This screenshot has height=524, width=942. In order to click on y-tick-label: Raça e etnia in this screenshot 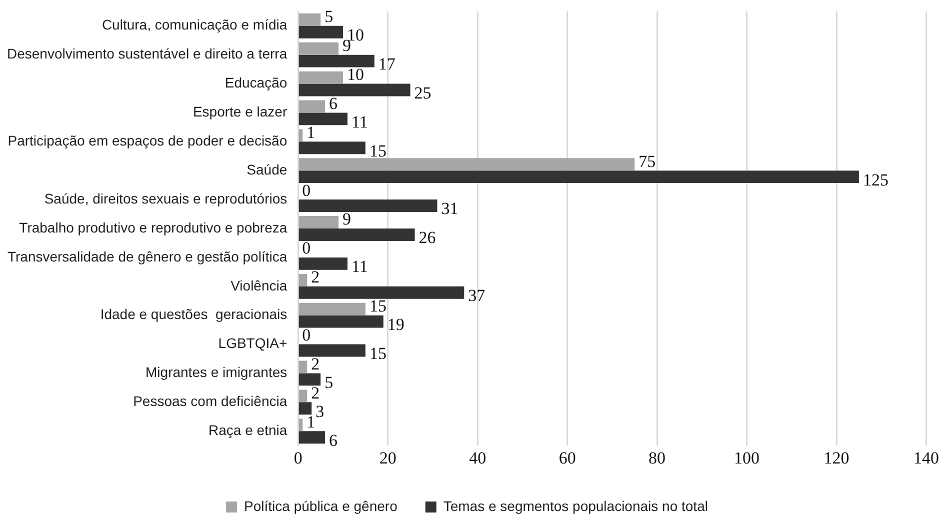, I will do `click(248, 430)`.